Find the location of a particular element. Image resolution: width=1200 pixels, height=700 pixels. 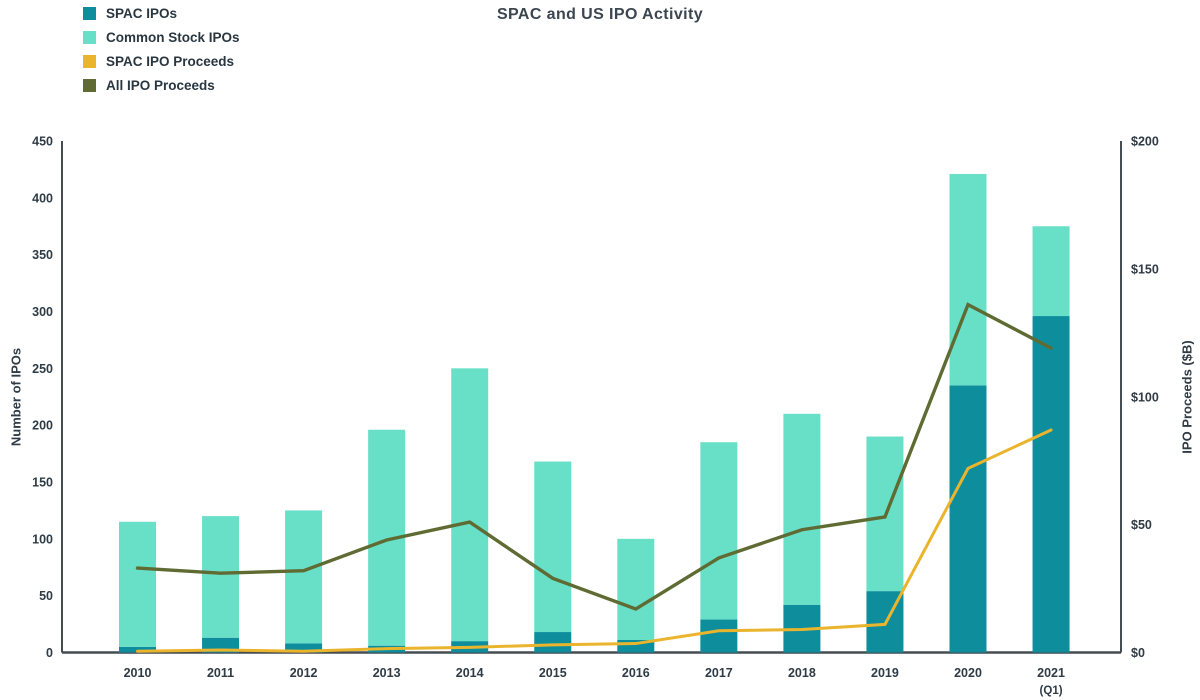

y-left-tick-label: 200 is located at coordinates (42, 426).